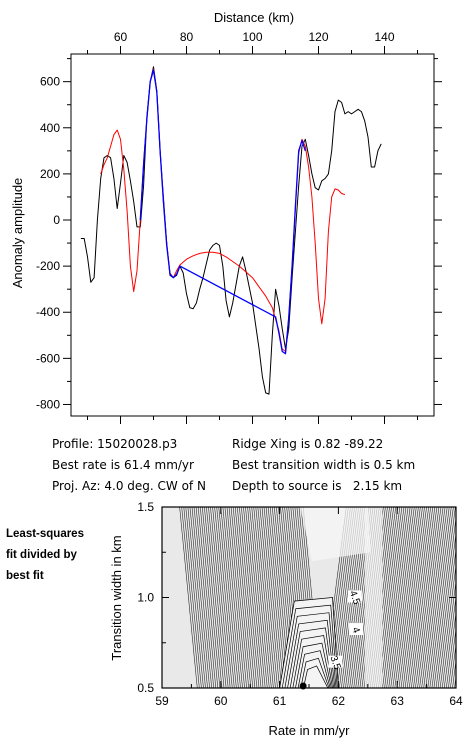 The height and width of the screenshot is (745, 467). I want to click on best-fit-marker, so click(303, 686).